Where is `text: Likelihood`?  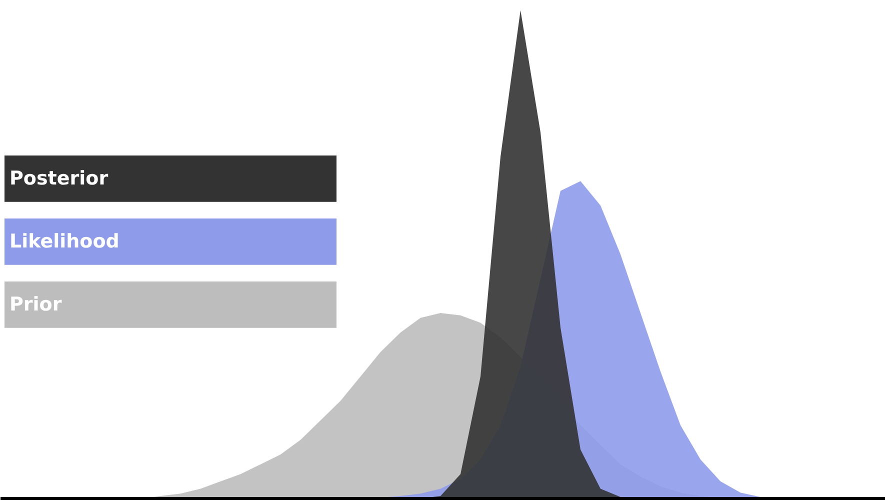 text: Likelihood is located at coordinates (65, 241).